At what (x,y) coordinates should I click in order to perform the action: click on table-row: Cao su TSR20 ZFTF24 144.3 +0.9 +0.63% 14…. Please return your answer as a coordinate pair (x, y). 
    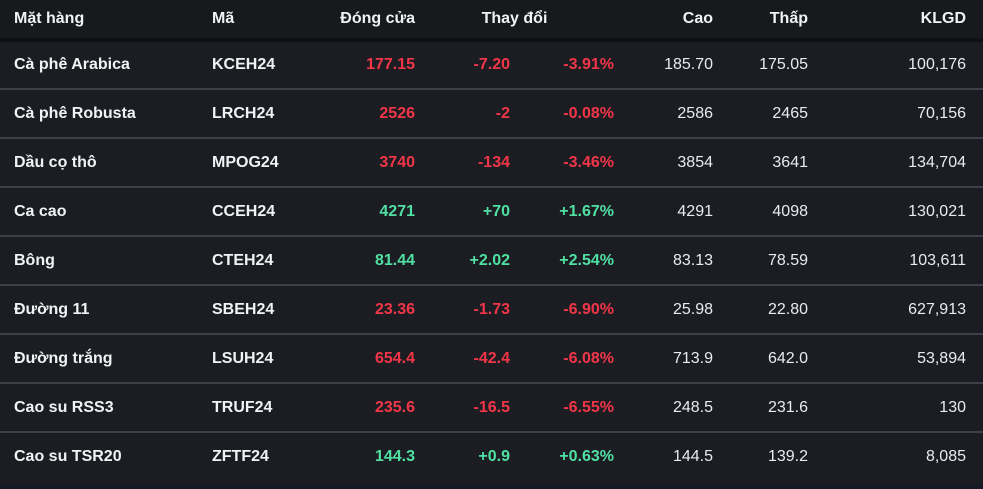
    Looking at the image, I should click on (491, 456).